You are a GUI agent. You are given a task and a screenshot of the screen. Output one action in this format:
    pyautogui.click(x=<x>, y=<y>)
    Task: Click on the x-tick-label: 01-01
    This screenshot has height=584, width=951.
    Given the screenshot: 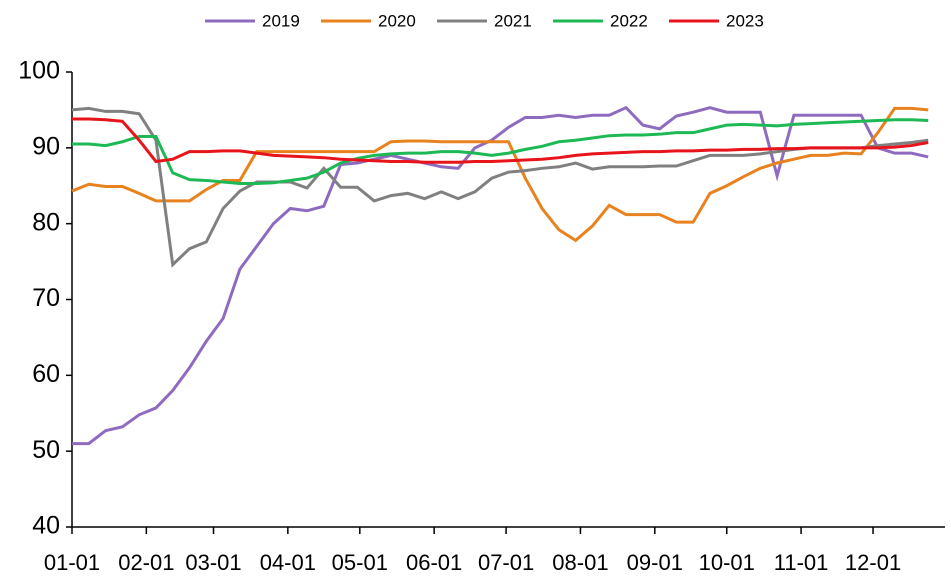 What is the action you would take?
    pyautogui.click(x=72, y=562)
    